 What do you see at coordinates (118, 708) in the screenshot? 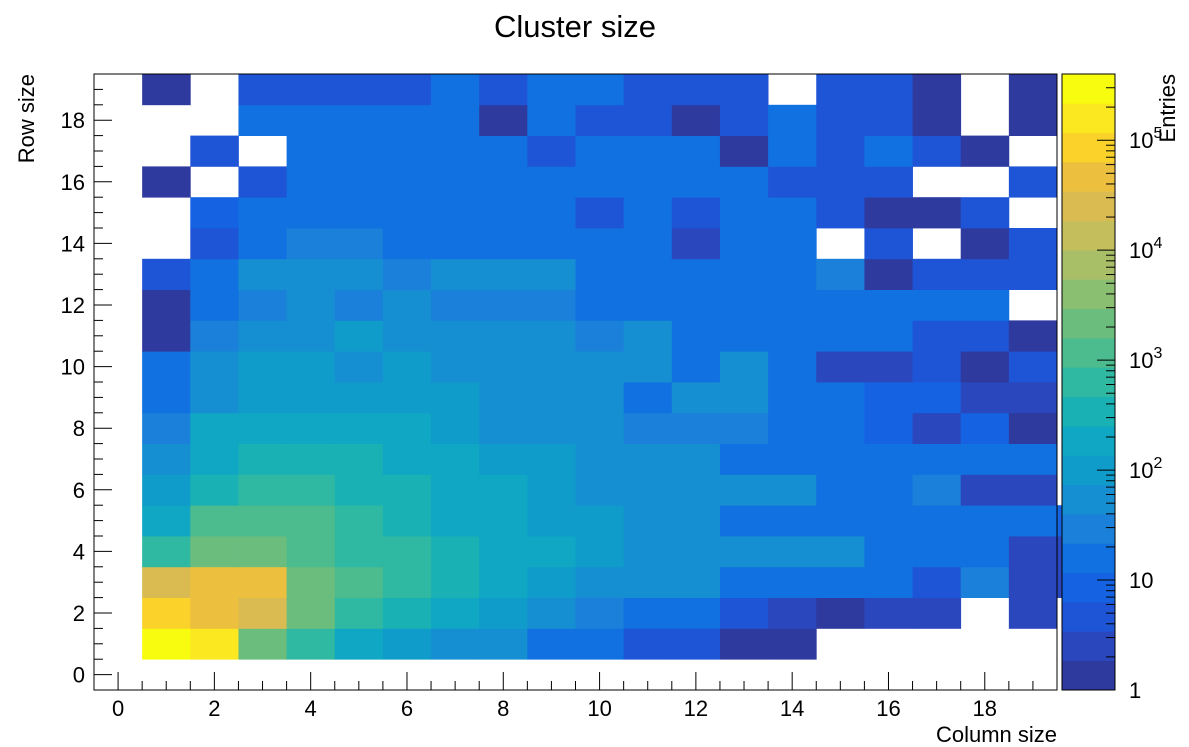
I see `x-tick-label: 0` at bounding box center [118, 708].